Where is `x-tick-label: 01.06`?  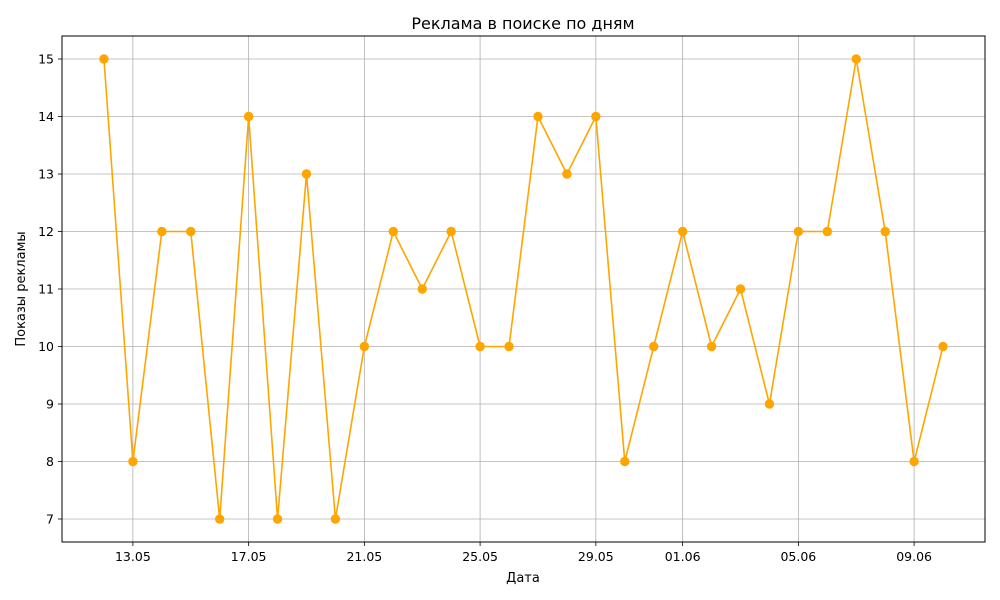 x-tick-label: 01.06 is located at coordinates (683, 556).